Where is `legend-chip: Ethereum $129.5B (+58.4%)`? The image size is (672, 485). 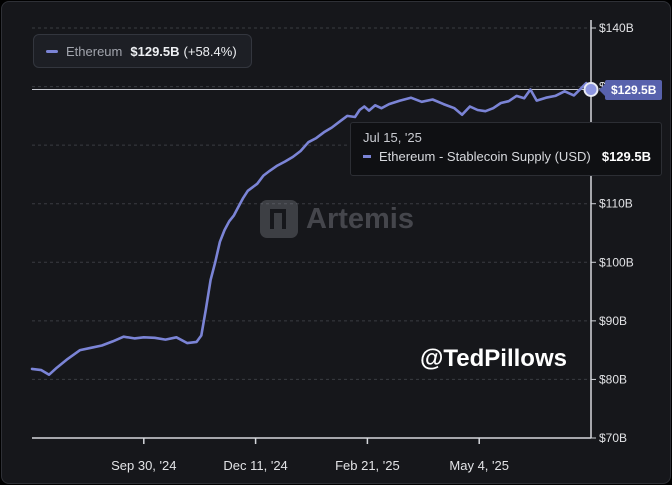 legend-chip: Ethereum $129.5B (+58.4%) is located at coordinates (142, 51).